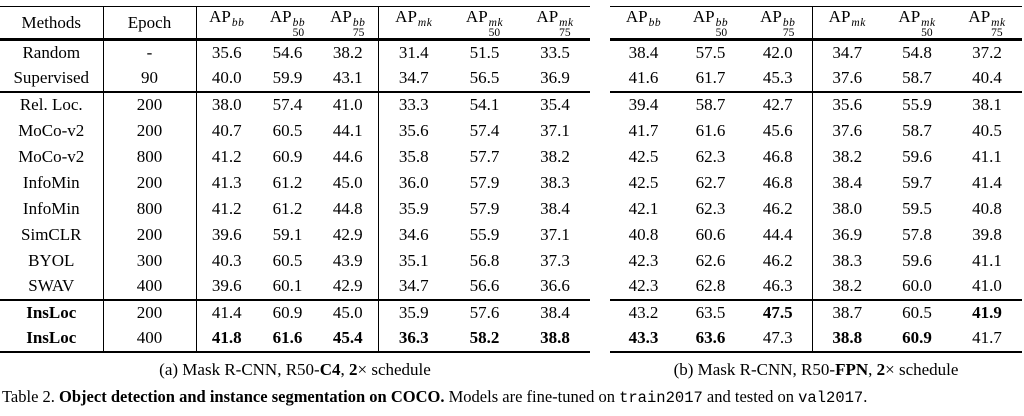 The height and width of the screenshot is (416, 1024). What do you see at coordinates (710, 53) in the screenshot?
I see `value-cell: 57.5` at bounding box center [710, 53].